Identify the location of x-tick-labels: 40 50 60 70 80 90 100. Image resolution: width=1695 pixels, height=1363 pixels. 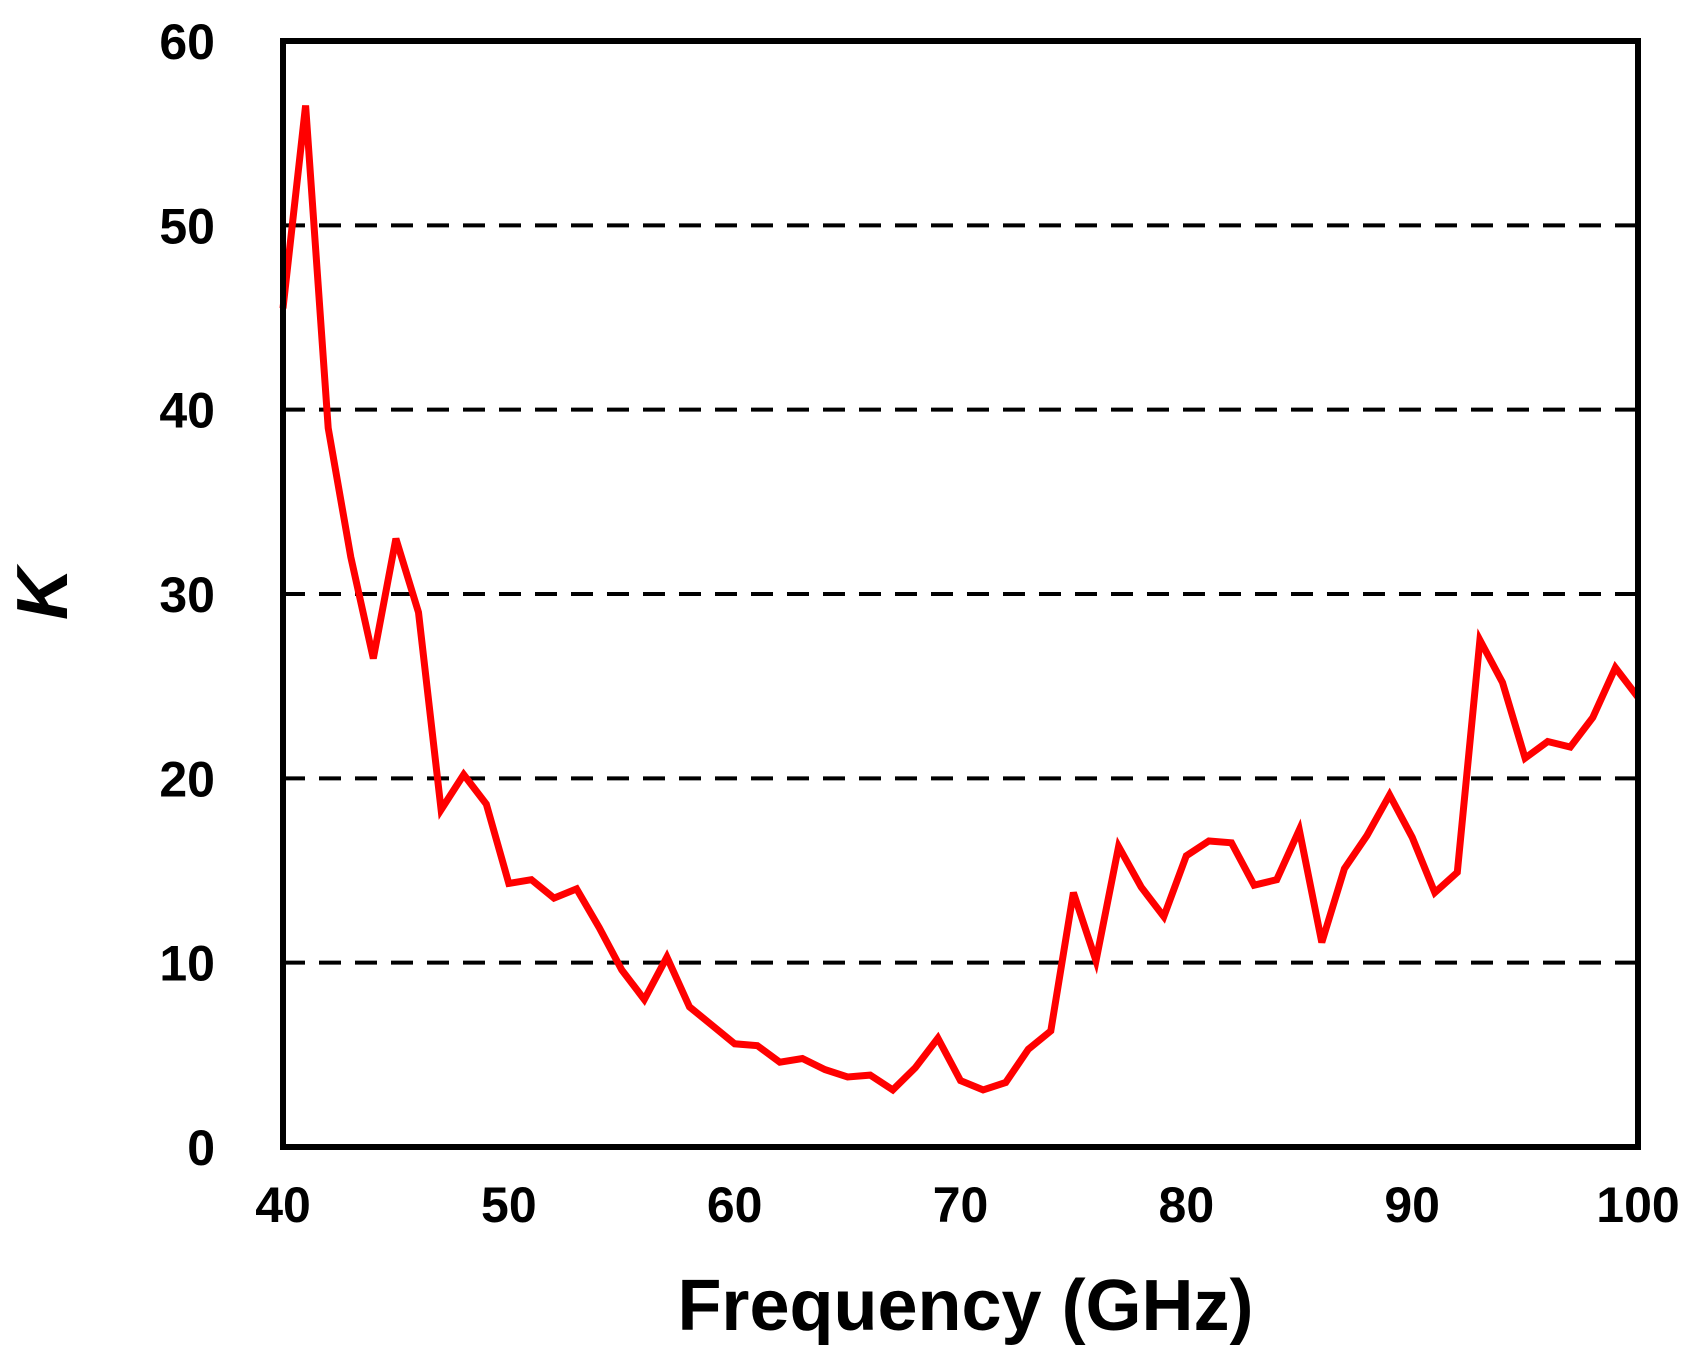
(967, 1205).